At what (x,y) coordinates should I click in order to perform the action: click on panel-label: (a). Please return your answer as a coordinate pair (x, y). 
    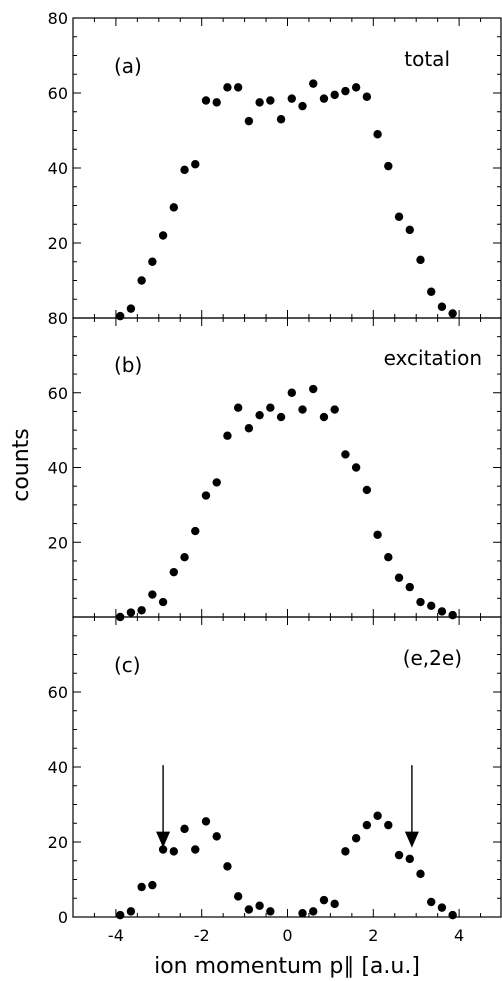
    Looking at the image, I should click on (128, 66).